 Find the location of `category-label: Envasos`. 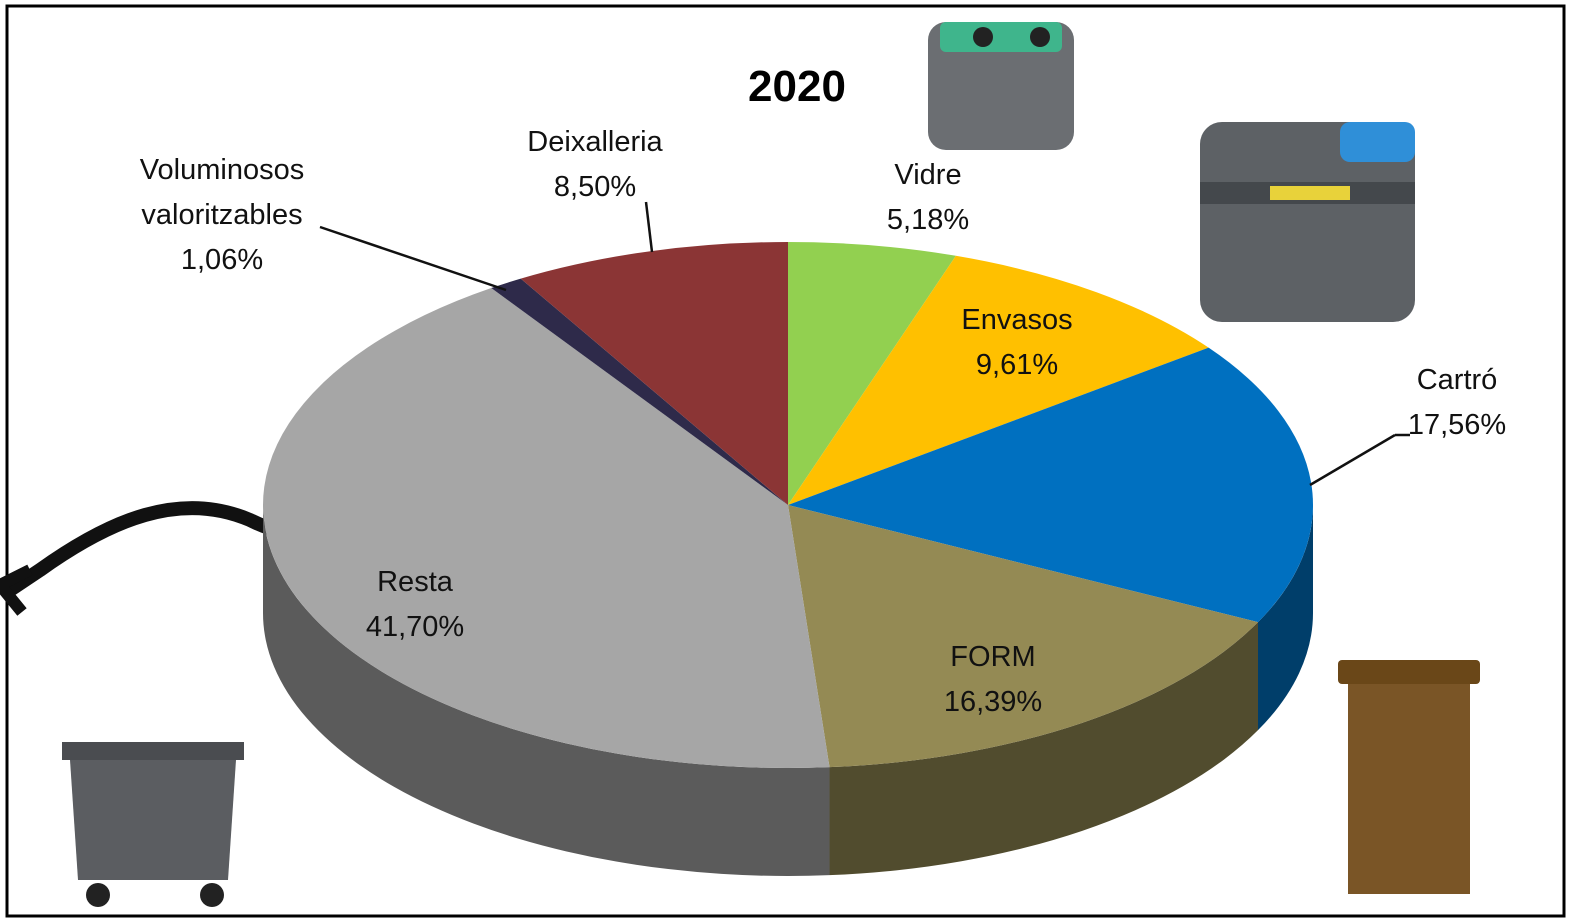

category-label: Envasos is located at coordinates (1017, 320).